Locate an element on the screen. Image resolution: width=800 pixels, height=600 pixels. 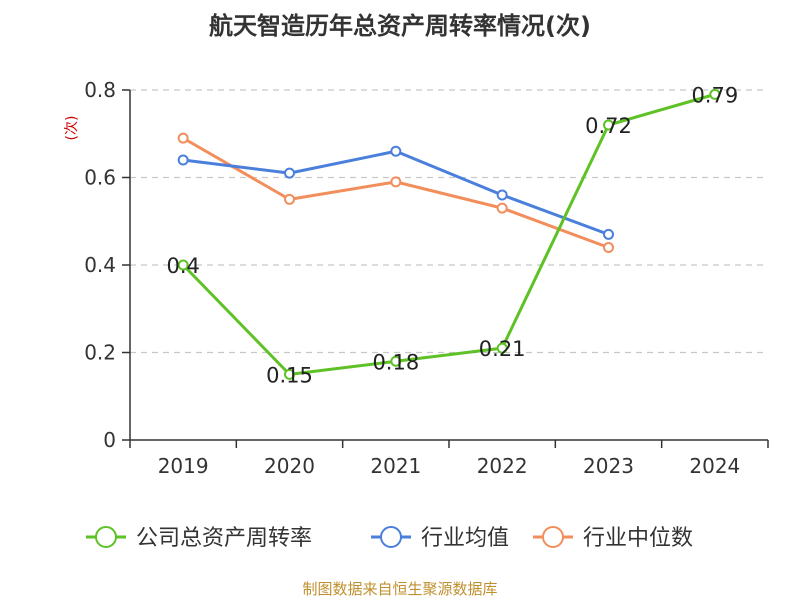
data-label: 0.72 is located at coordinates (608, 126).